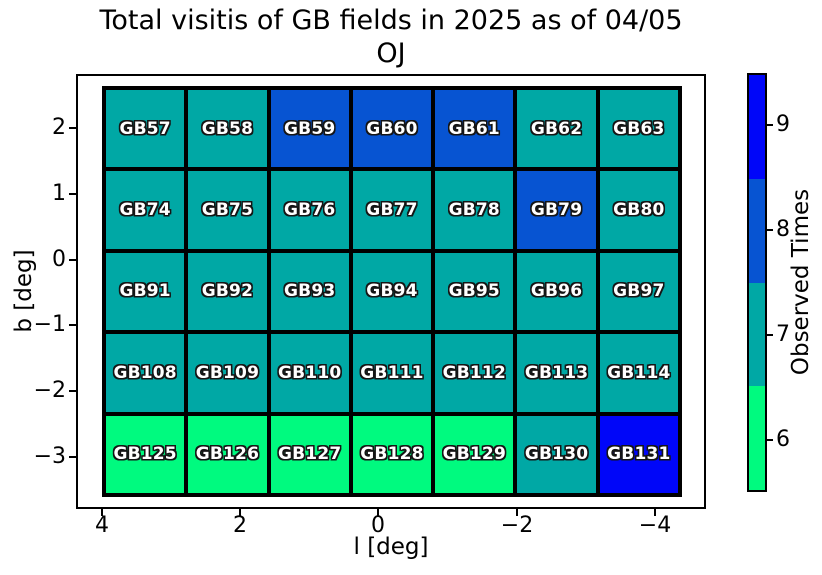  What do you see at coordinates (474, 129) in the screenshot?
I see `cell-GB61: GB61` at bounding box center [474, 129].